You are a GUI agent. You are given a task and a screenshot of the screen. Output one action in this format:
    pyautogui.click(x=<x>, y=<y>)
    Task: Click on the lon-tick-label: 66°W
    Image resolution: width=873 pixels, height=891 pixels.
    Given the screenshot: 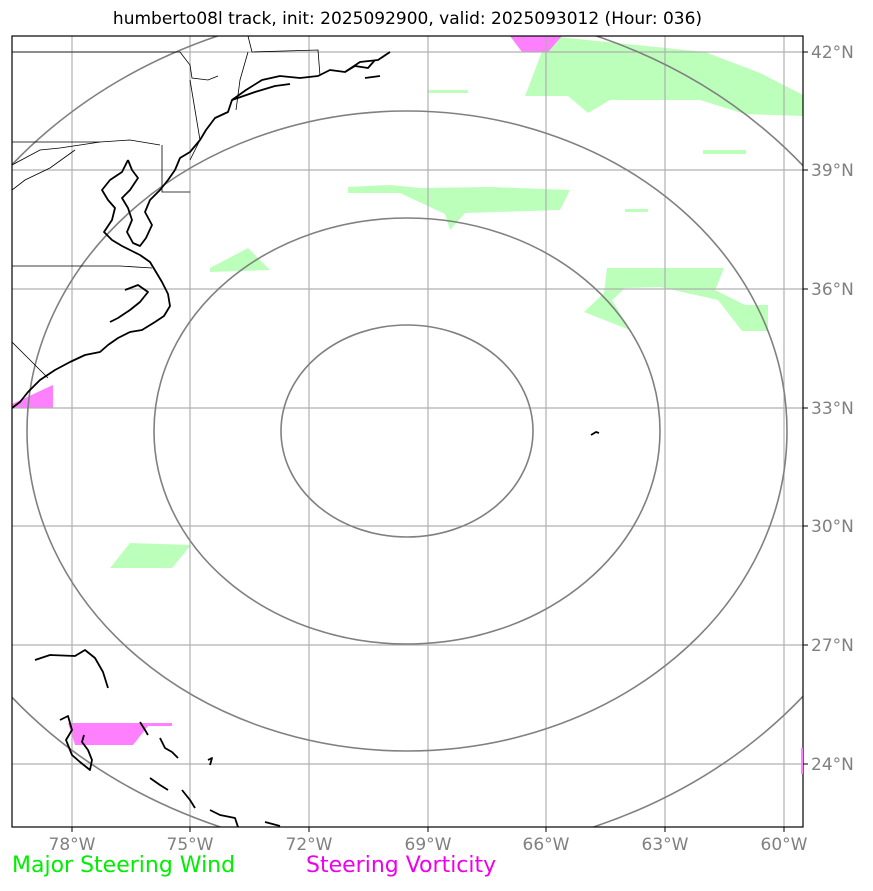 What is the action you would take?
    pyautogui.click(x=546, y=845)
    